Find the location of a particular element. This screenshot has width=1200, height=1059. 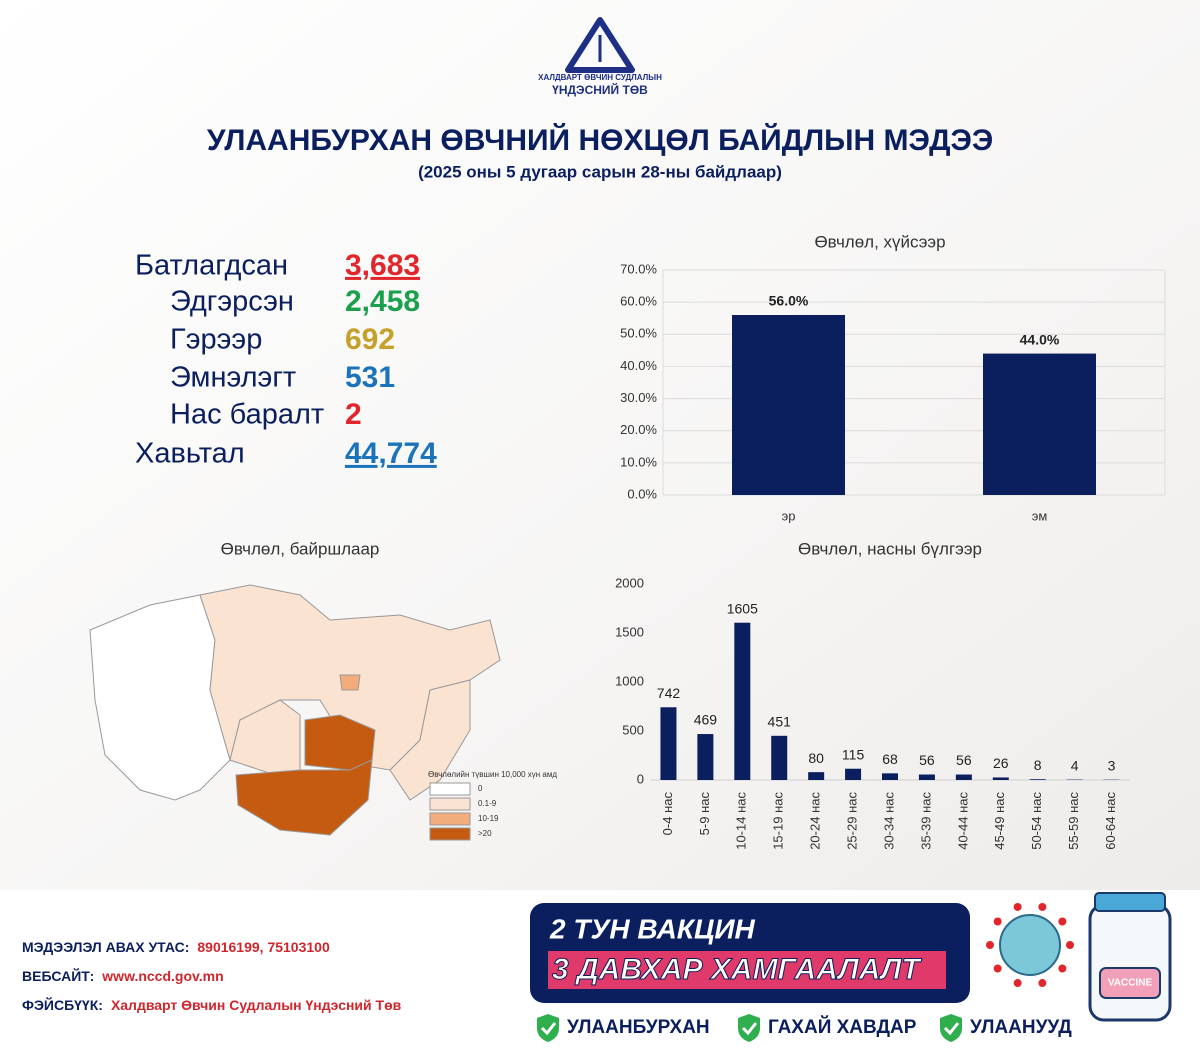

x-tick-label: 20-24 нас is located at coordinates (815, 821).